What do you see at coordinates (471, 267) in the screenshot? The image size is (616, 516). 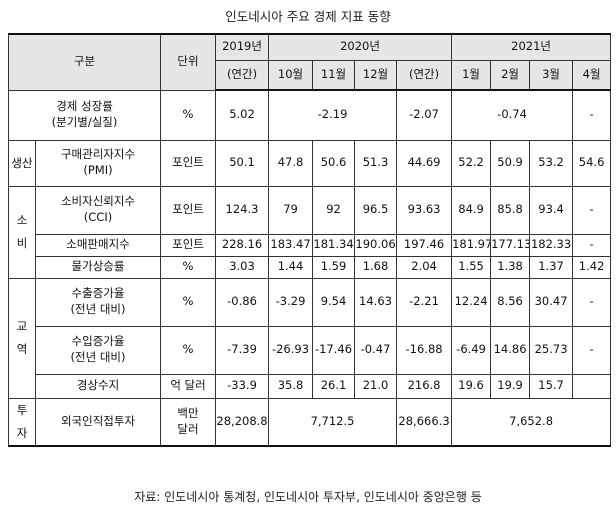 I see `cell-jan: 1.55` at bounding box center [471, 267].